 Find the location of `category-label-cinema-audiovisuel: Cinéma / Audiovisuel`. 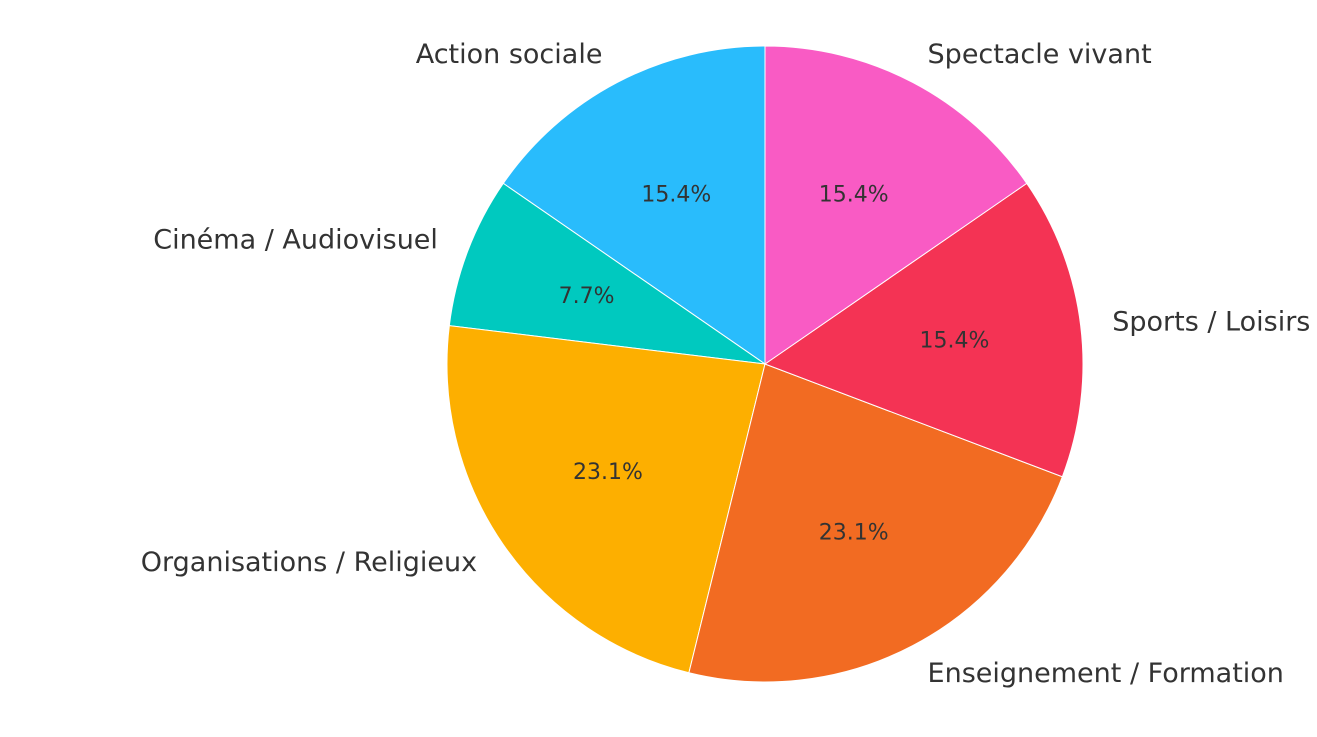

category-label-cinema-audiovisuel: Cinéma / Audiovisuel is located at coordinates (295, 239).